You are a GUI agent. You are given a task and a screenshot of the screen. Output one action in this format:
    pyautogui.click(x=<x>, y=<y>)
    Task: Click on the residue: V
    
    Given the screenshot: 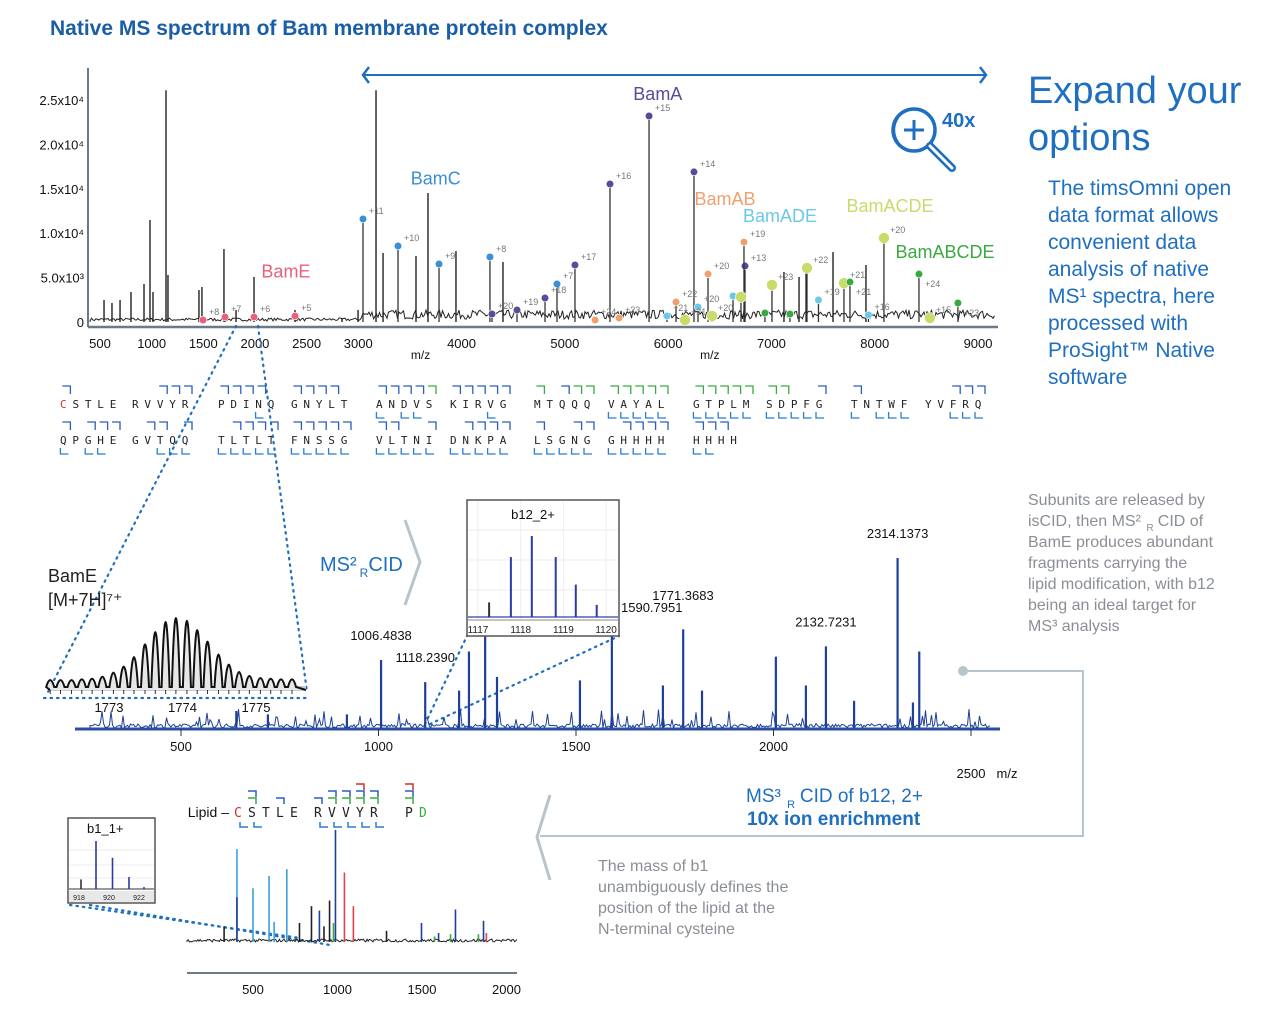 What is the action you would take?
    pyautogui.click(x=346, y=813)
    